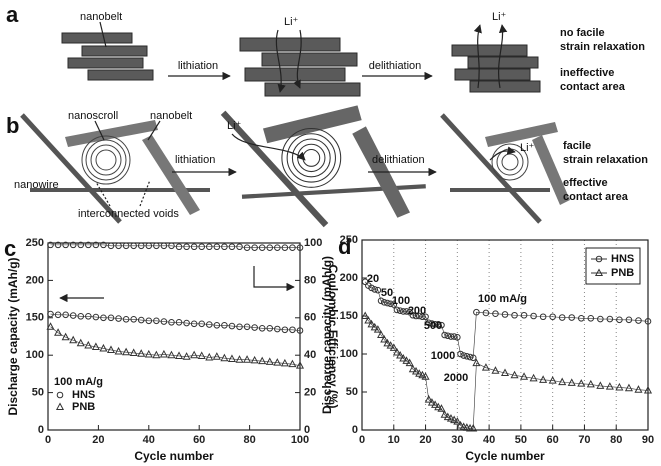 The height and width of the screenshot is (466, 661). What do you see at coordinates (83, 407) in the screenshot?
I see `legend-label: PNB` at bounding box center [83, 407].